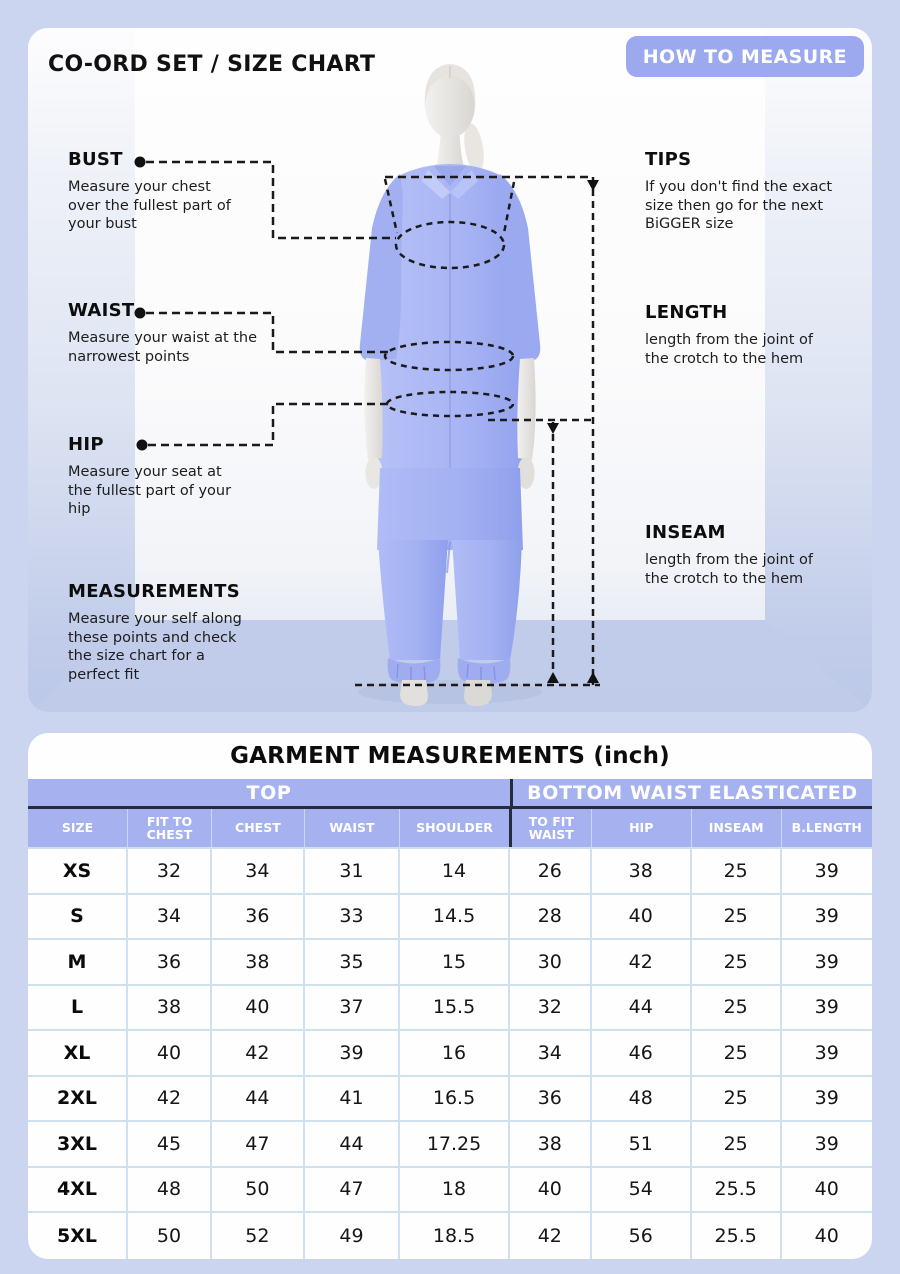 The image size is (900, 1274). I want to click on forearm-left, so click(373, 409).